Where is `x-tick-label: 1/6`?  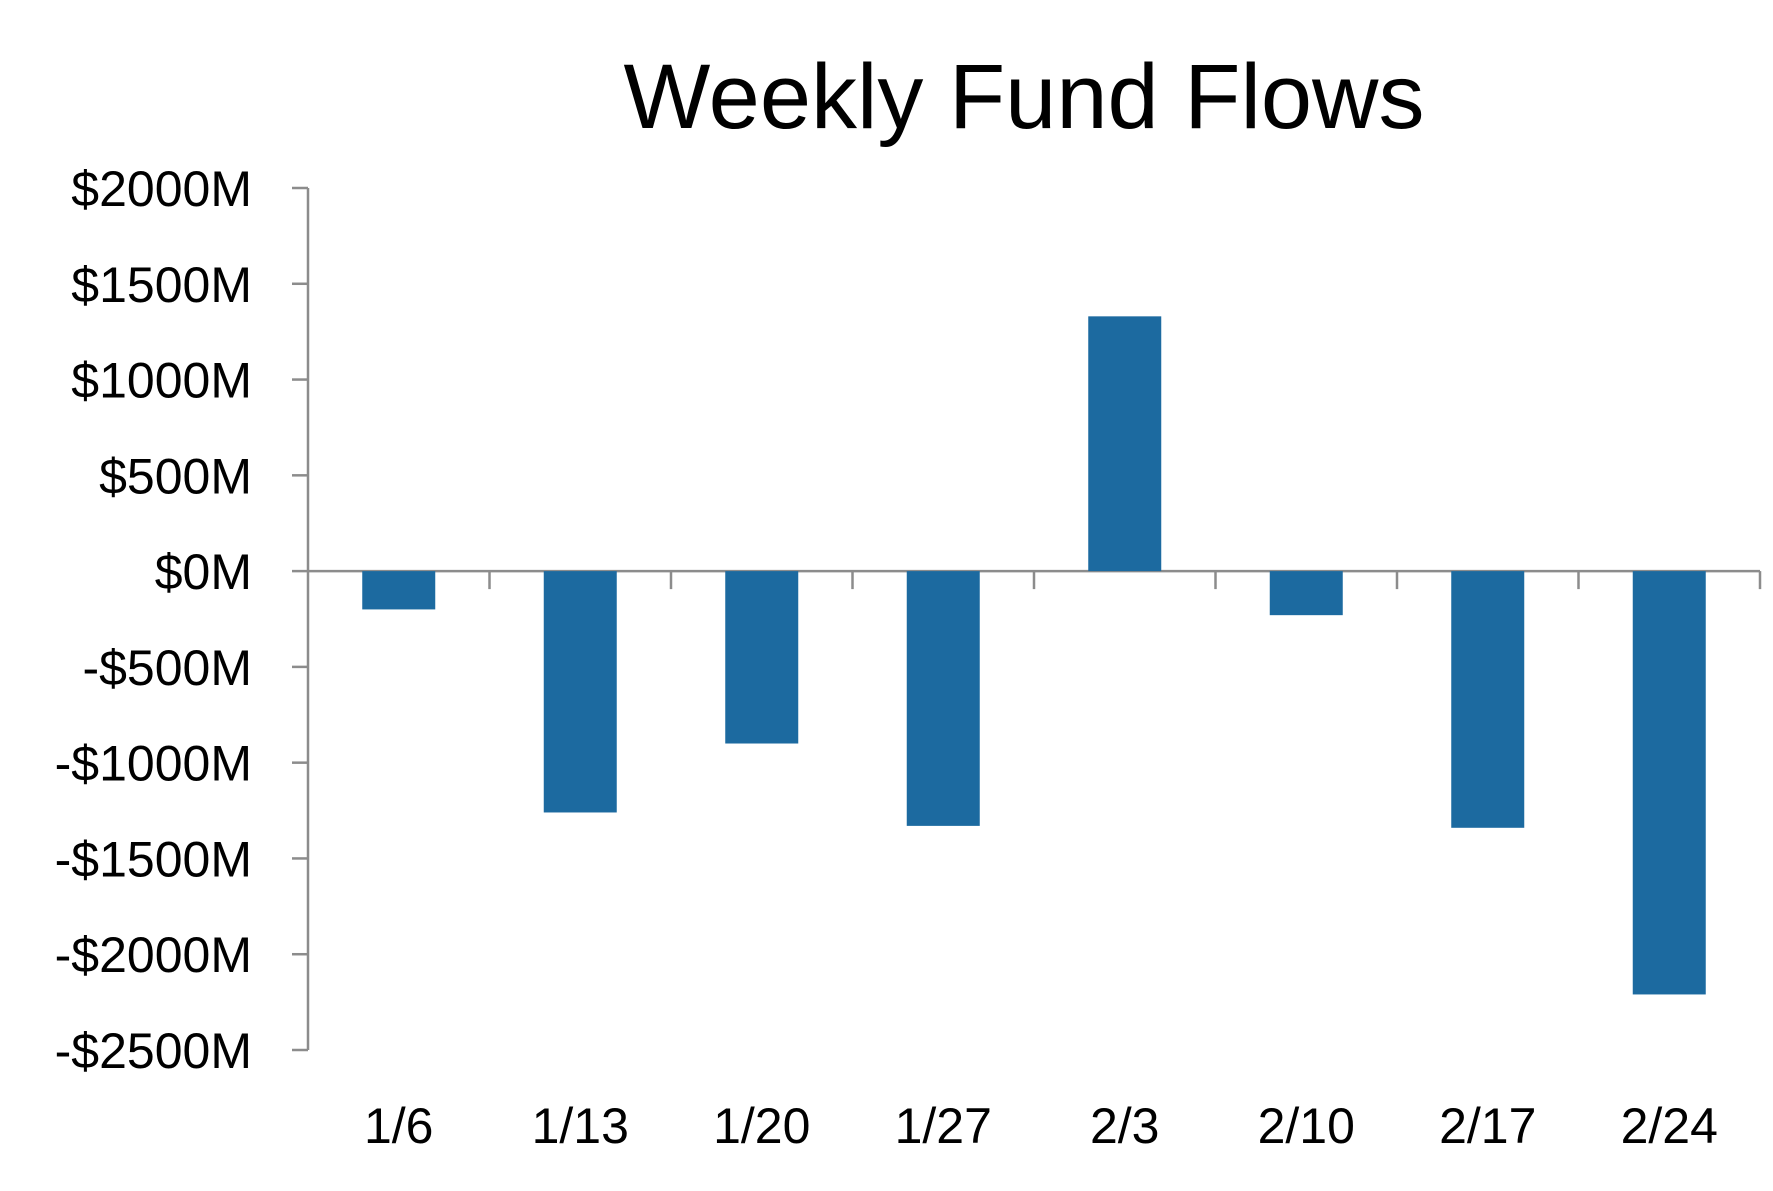 x-tick-label: 1/6 is located at coordinates (399, 1126).